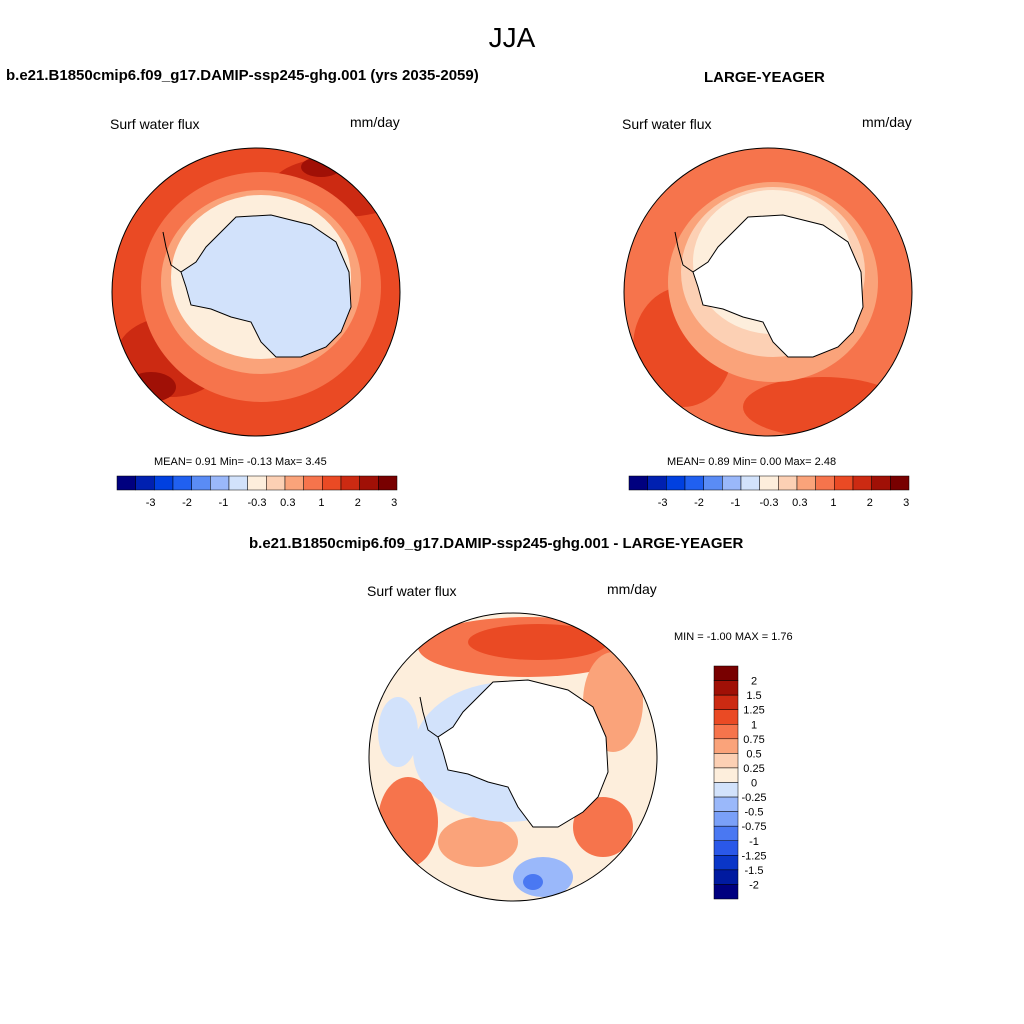 This screenshot has width=1024, height=1024. I want to click on colorbar-tick-label: 0.5, so click(753, 754).